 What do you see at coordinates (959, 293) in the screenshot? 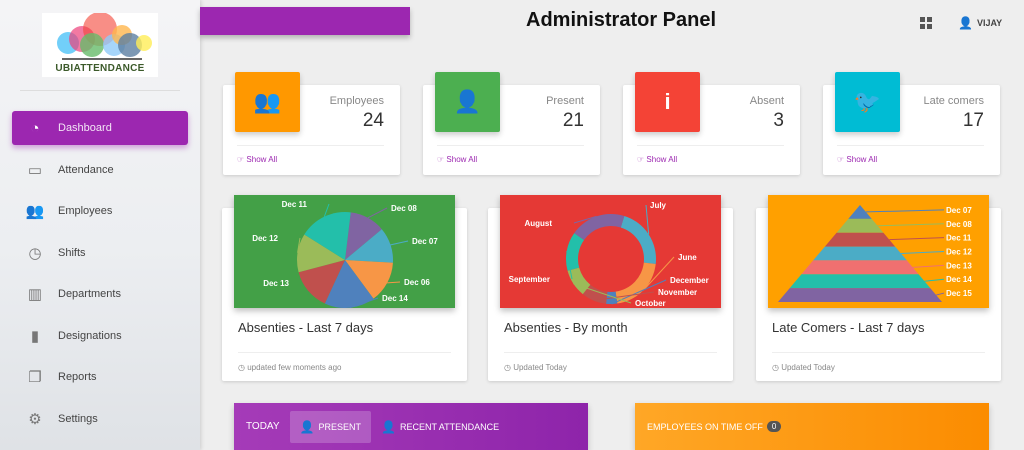
I see `band-label: Dec 15` at bounding box center [959, 293].